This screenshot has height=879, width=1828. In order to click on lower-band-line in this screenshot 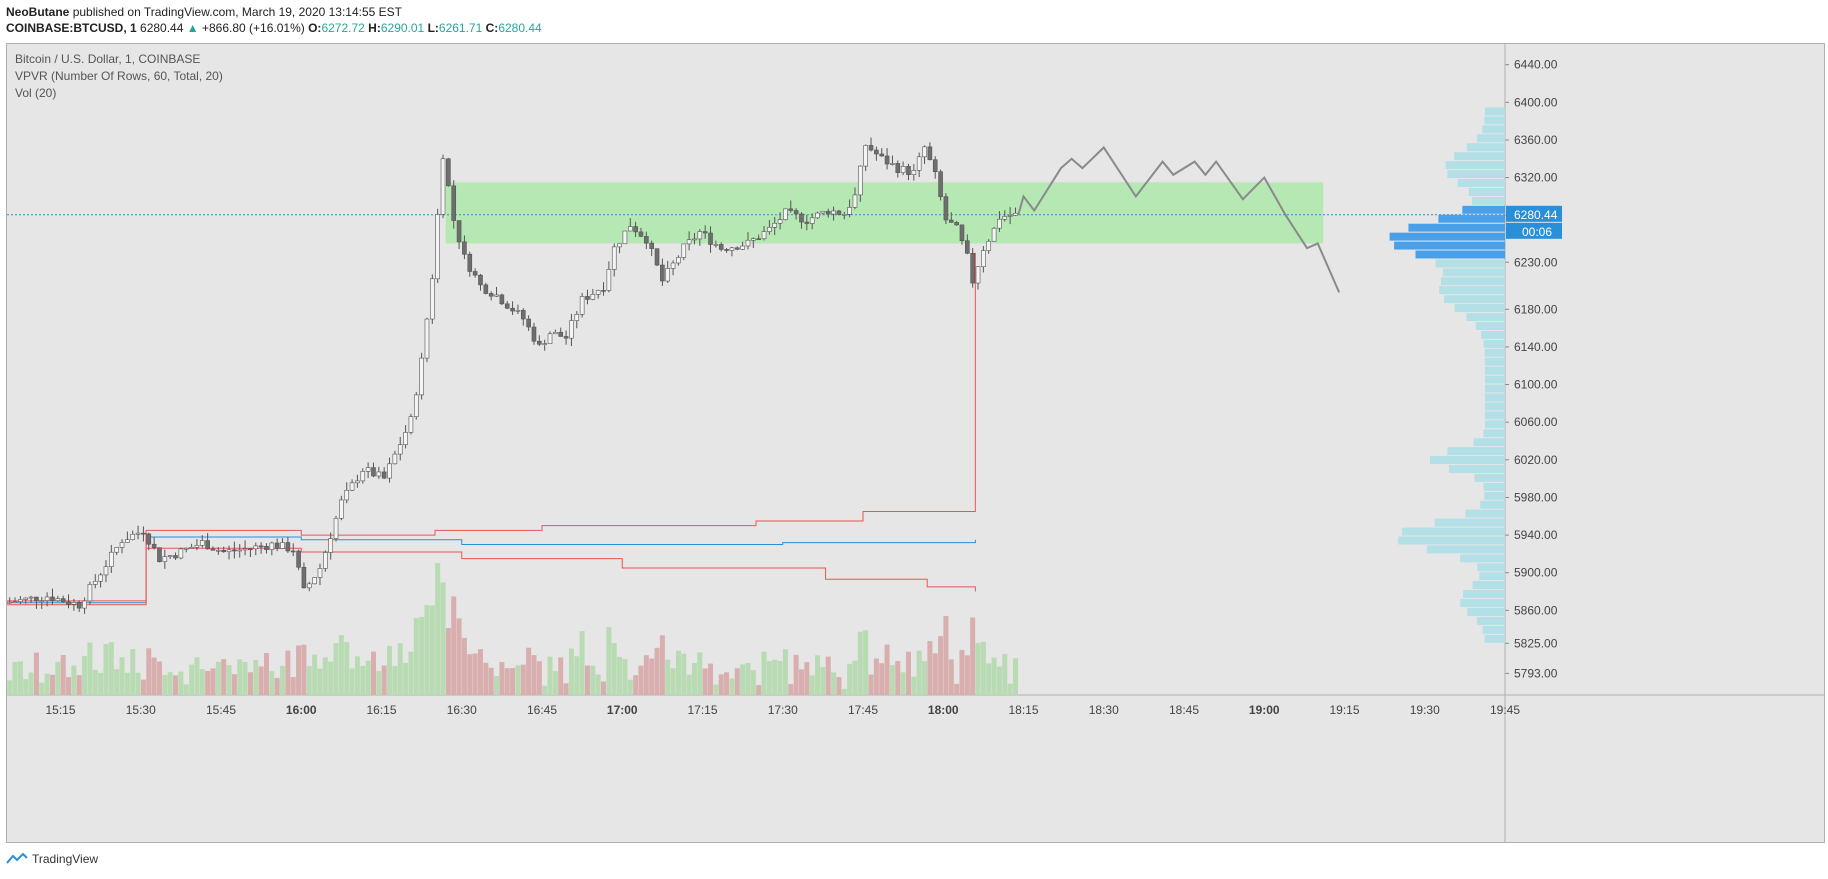, I will do `click(491, 574)`.